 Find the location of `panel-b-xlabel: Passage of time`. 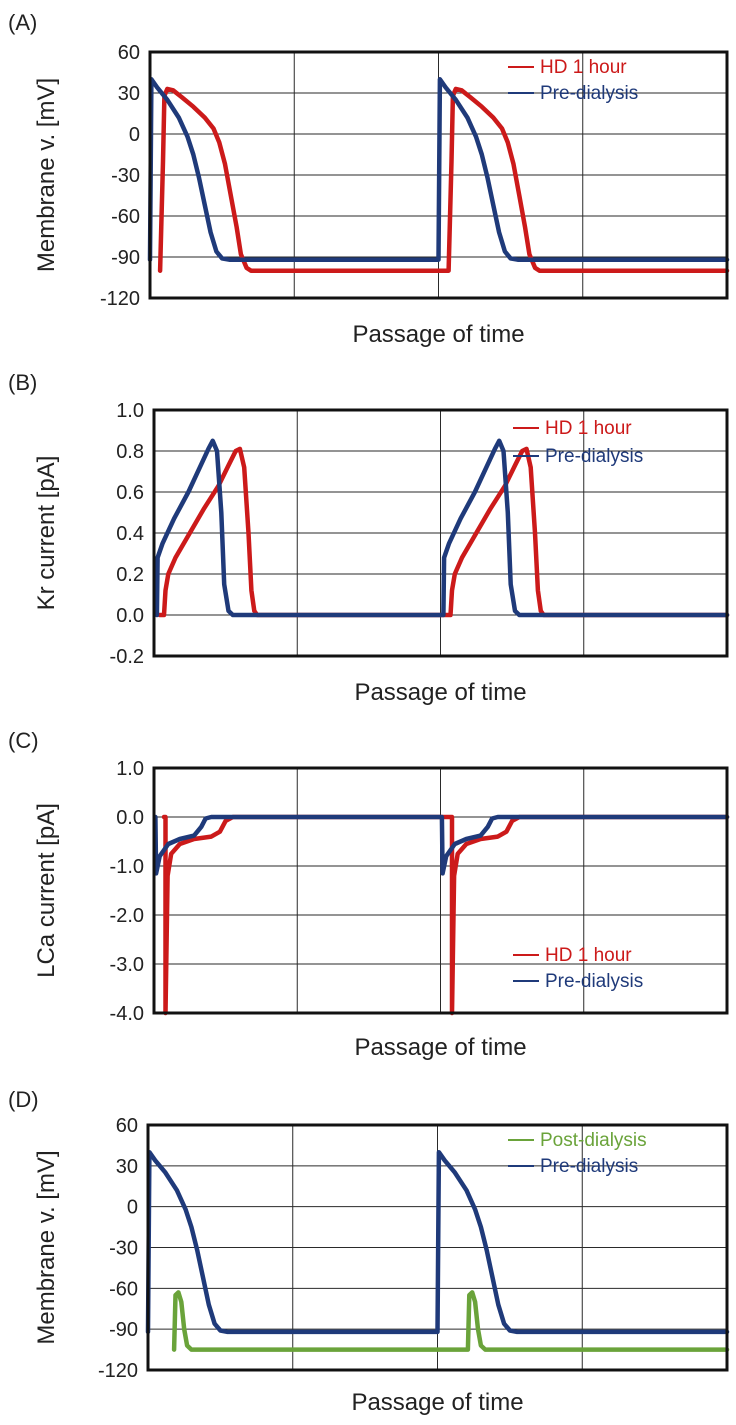

panel-b-xlabel: Passage of time is located at coordinates (440, 692).